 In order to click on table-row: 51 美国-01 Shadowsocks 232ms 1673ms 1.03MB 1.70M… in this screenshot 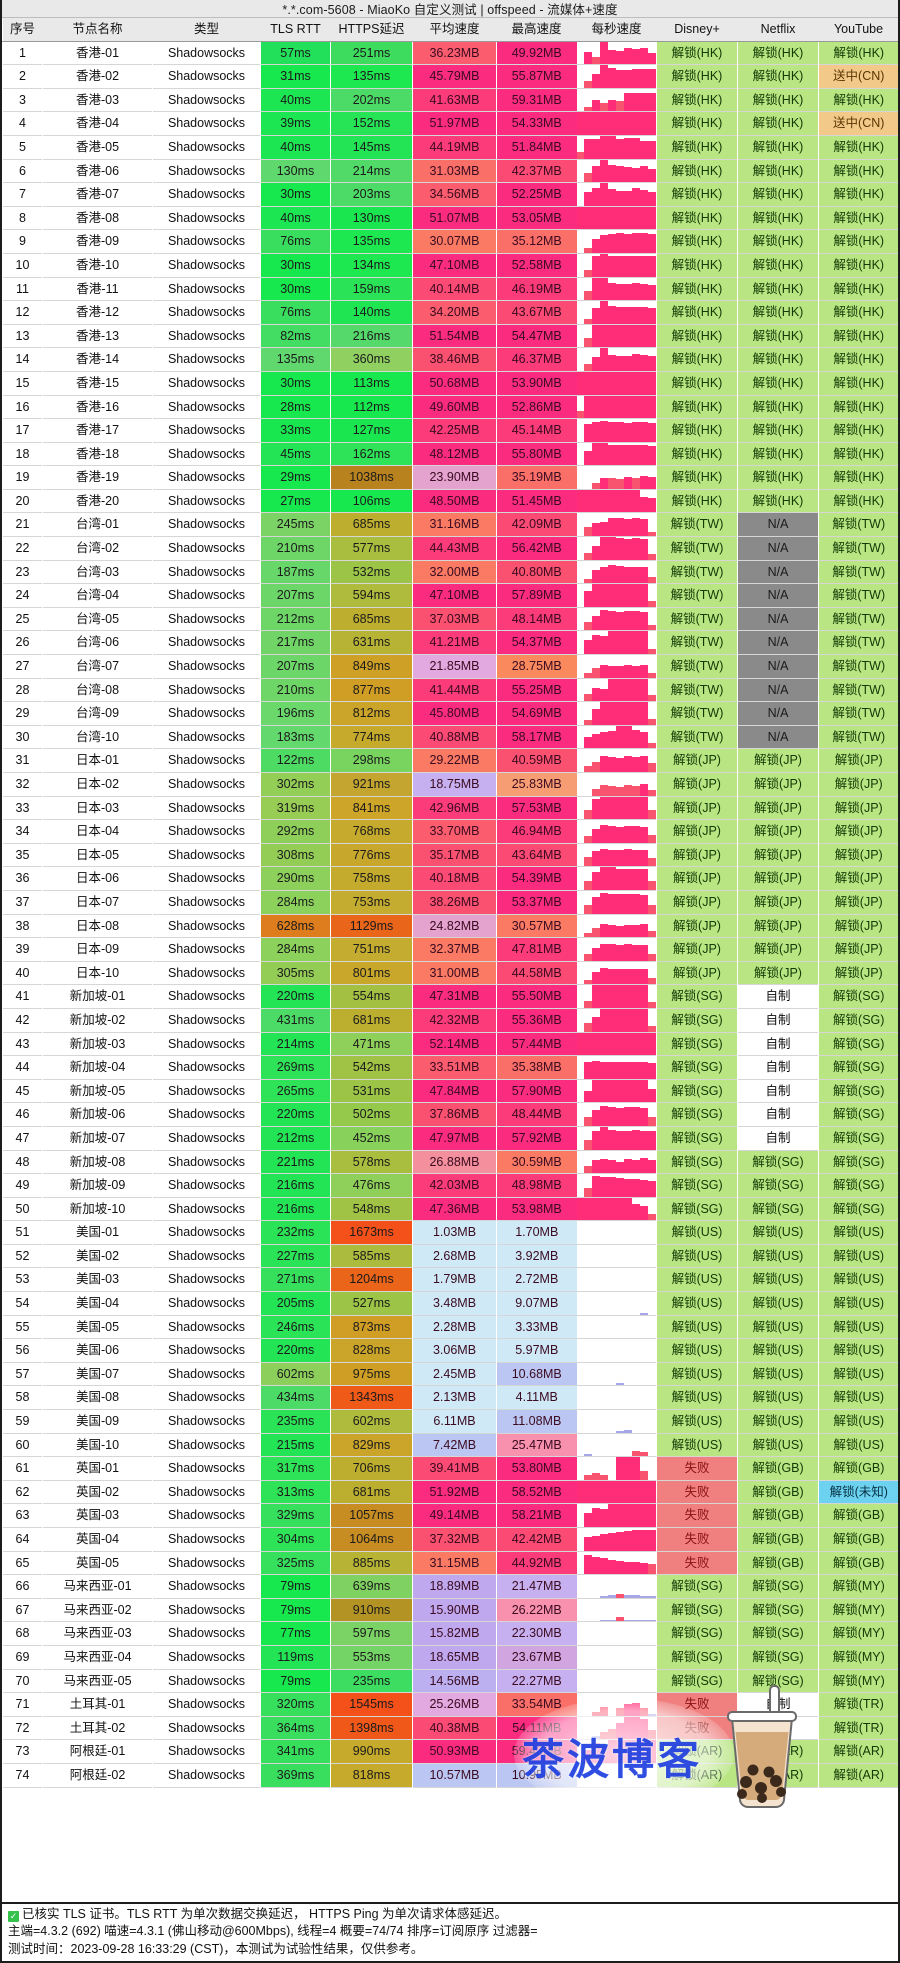, I will do `click(450, 1232)`.